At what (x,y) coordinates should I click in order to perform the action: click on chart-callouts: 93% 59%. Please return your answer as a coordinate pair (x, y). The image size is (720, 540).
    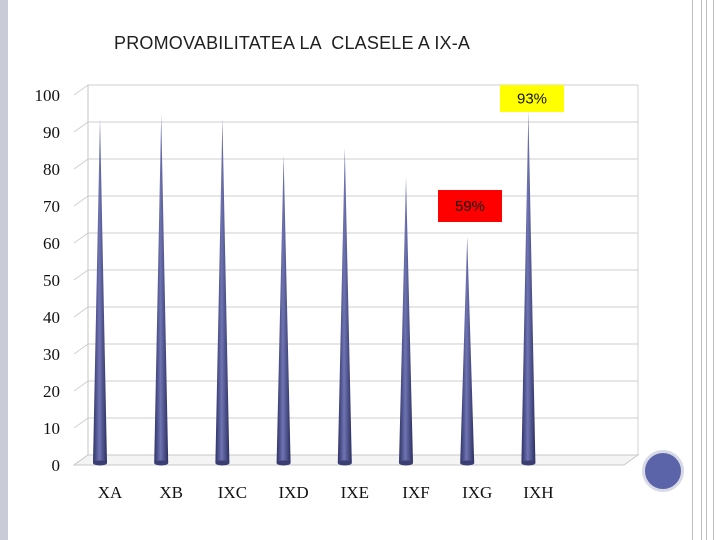
    Looking at the image, I should click on (501, 153).